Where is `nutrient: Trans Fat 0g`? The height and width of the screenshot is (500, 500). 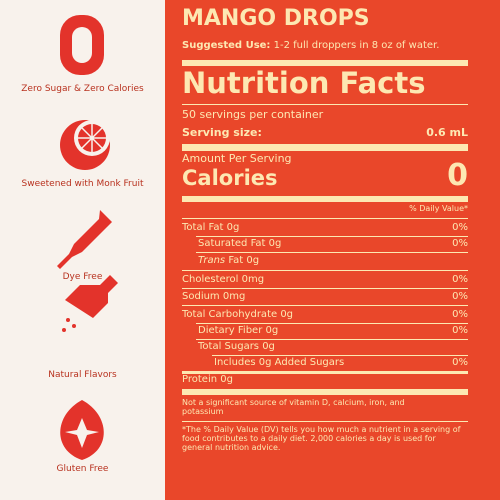 nutrient: Trans Fat 0g is located at coordinates (228, 260).